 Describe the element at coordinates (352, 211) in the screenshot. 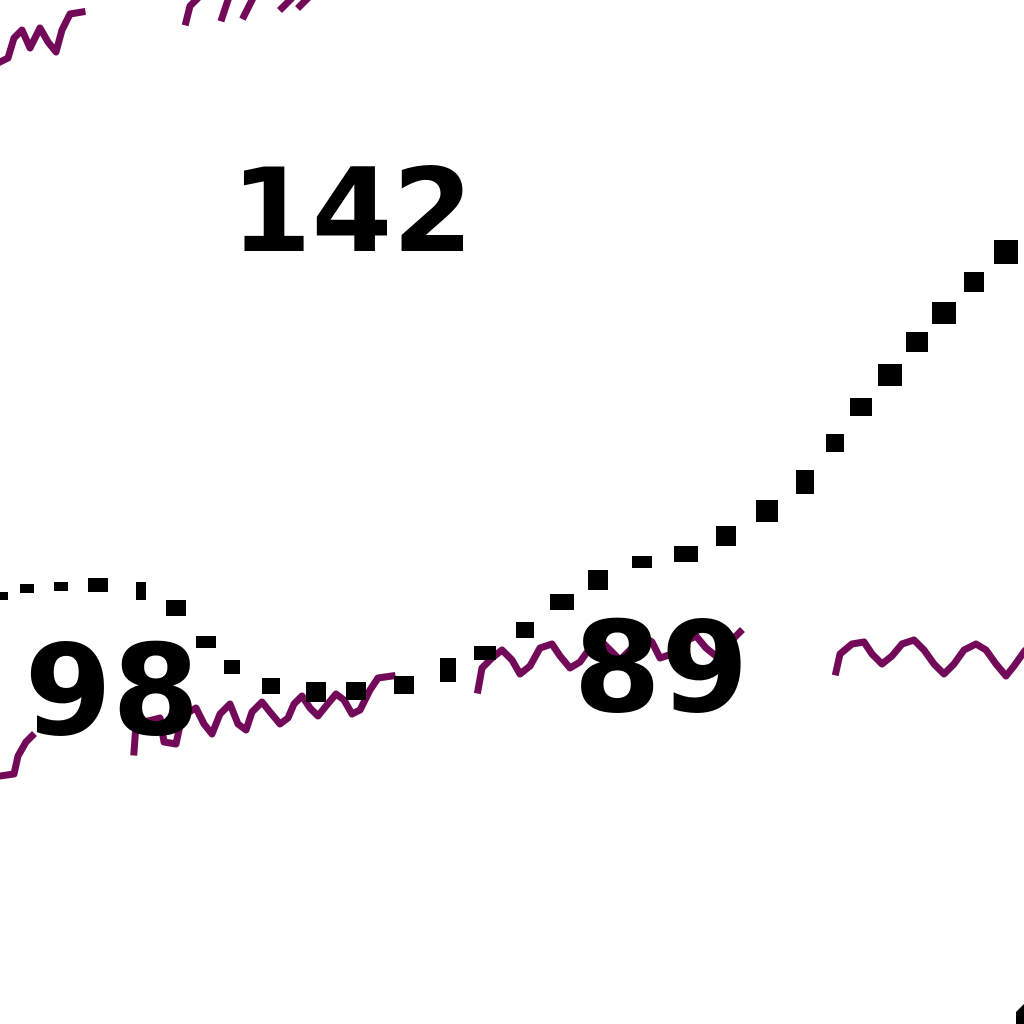

I see `spot-height-peak: 142` at that location.